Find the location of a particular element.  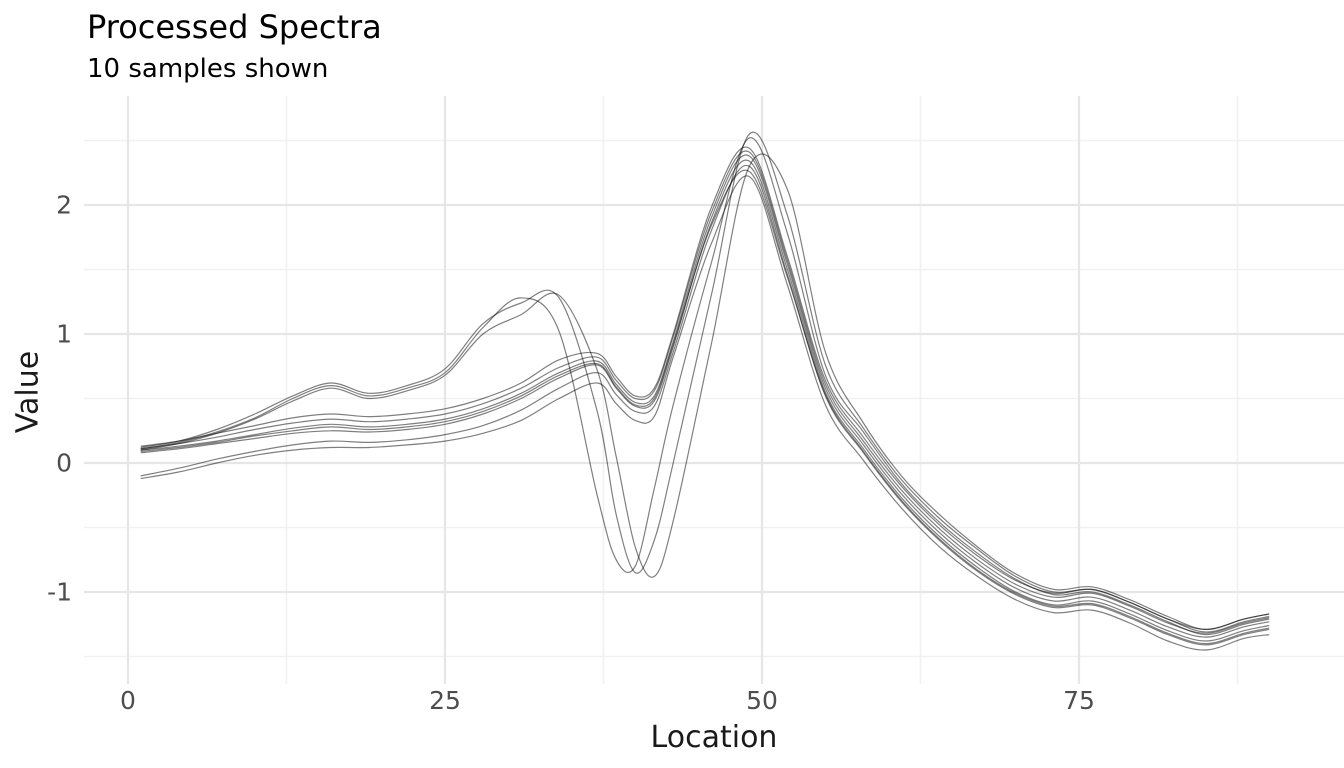

y-tick-label: 0 is located at coordinates (64, 463).